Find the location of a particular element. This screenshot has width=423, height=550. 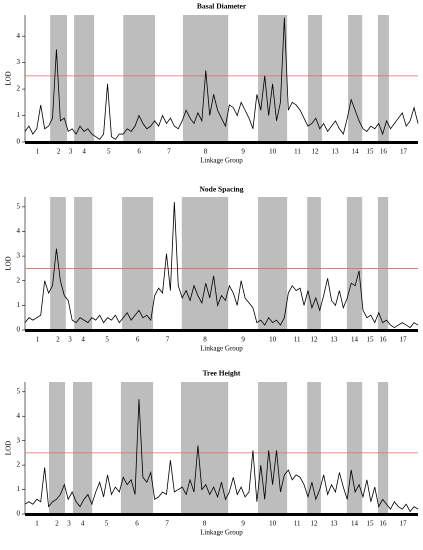

panel-title: Node Spacing is located at coordinates (222, 189).